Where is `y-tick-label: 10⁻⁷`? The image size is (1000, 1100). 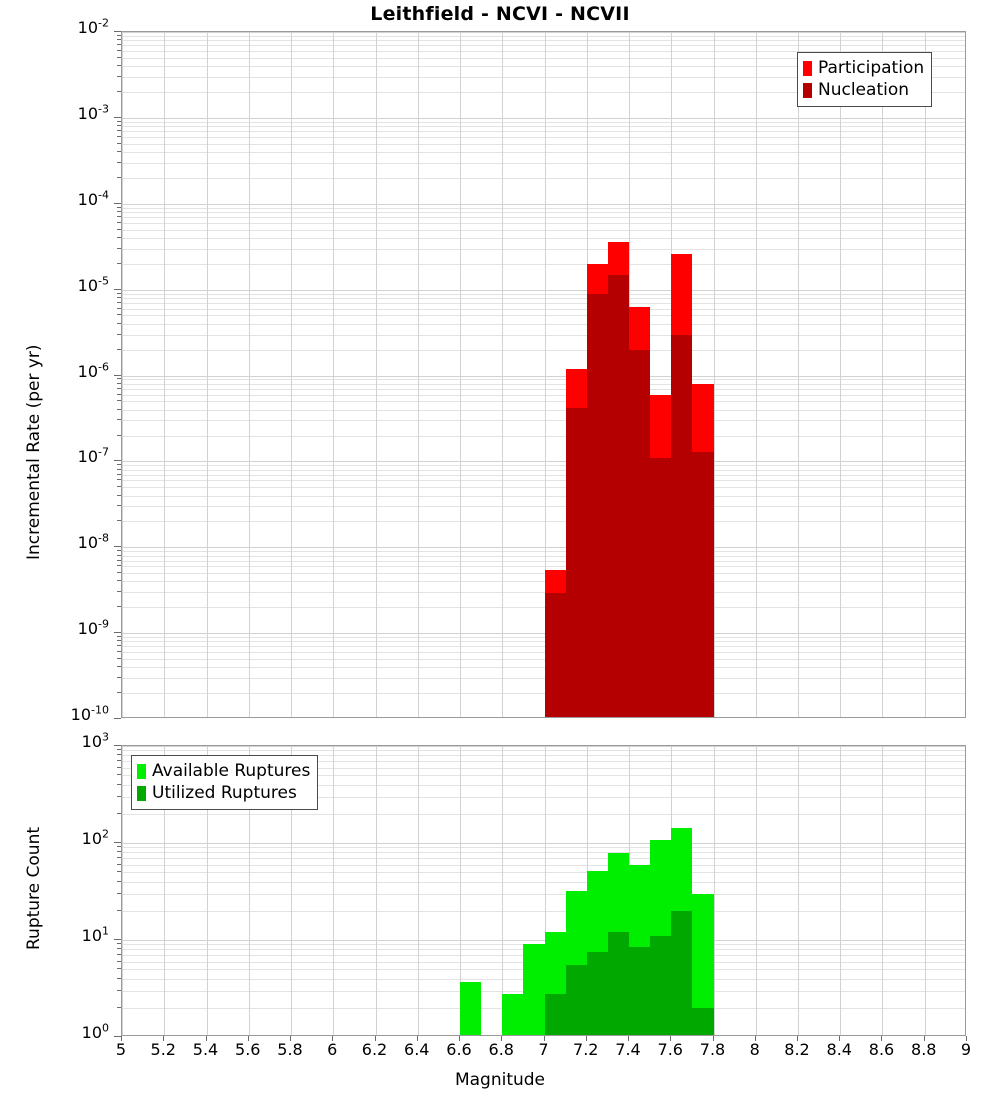 y-tick-label: 10⁻⁷ is located at coordinates (93, 456).